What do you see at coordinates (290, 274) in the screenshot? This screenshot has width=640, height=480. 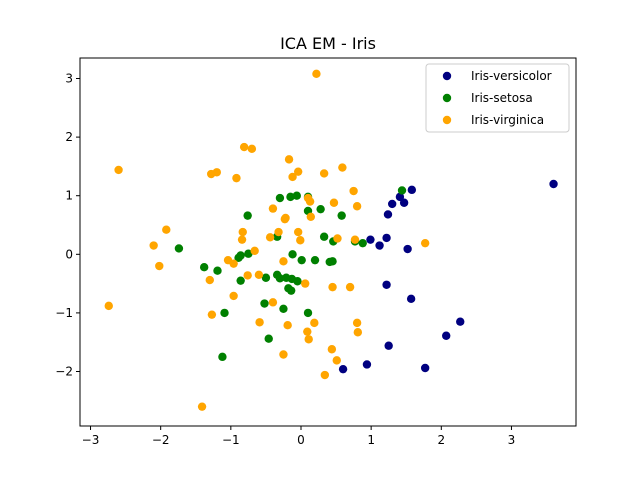 I see `series-iris-setosa` at bounding box center [290, 274].